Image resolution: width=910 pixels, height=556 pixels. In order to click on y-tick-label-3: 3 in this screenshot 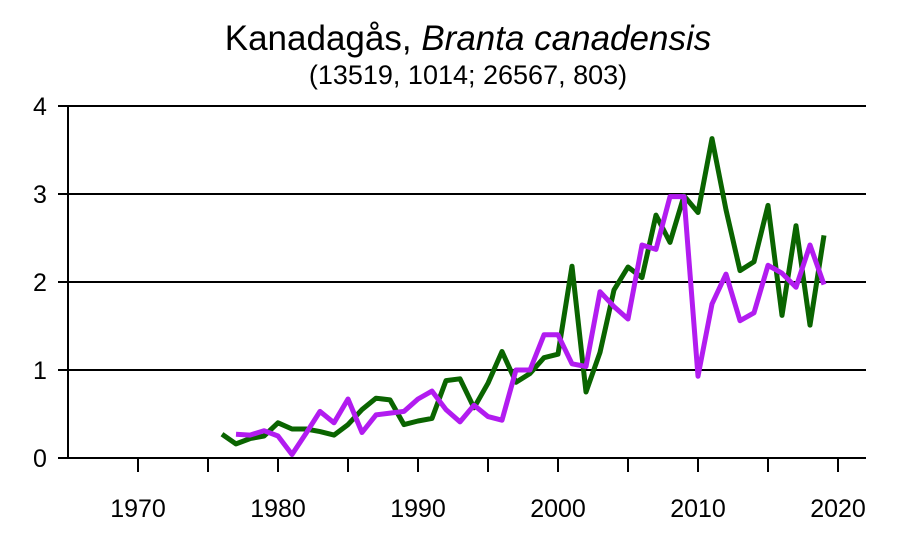, I will do `click(40, 195)`.